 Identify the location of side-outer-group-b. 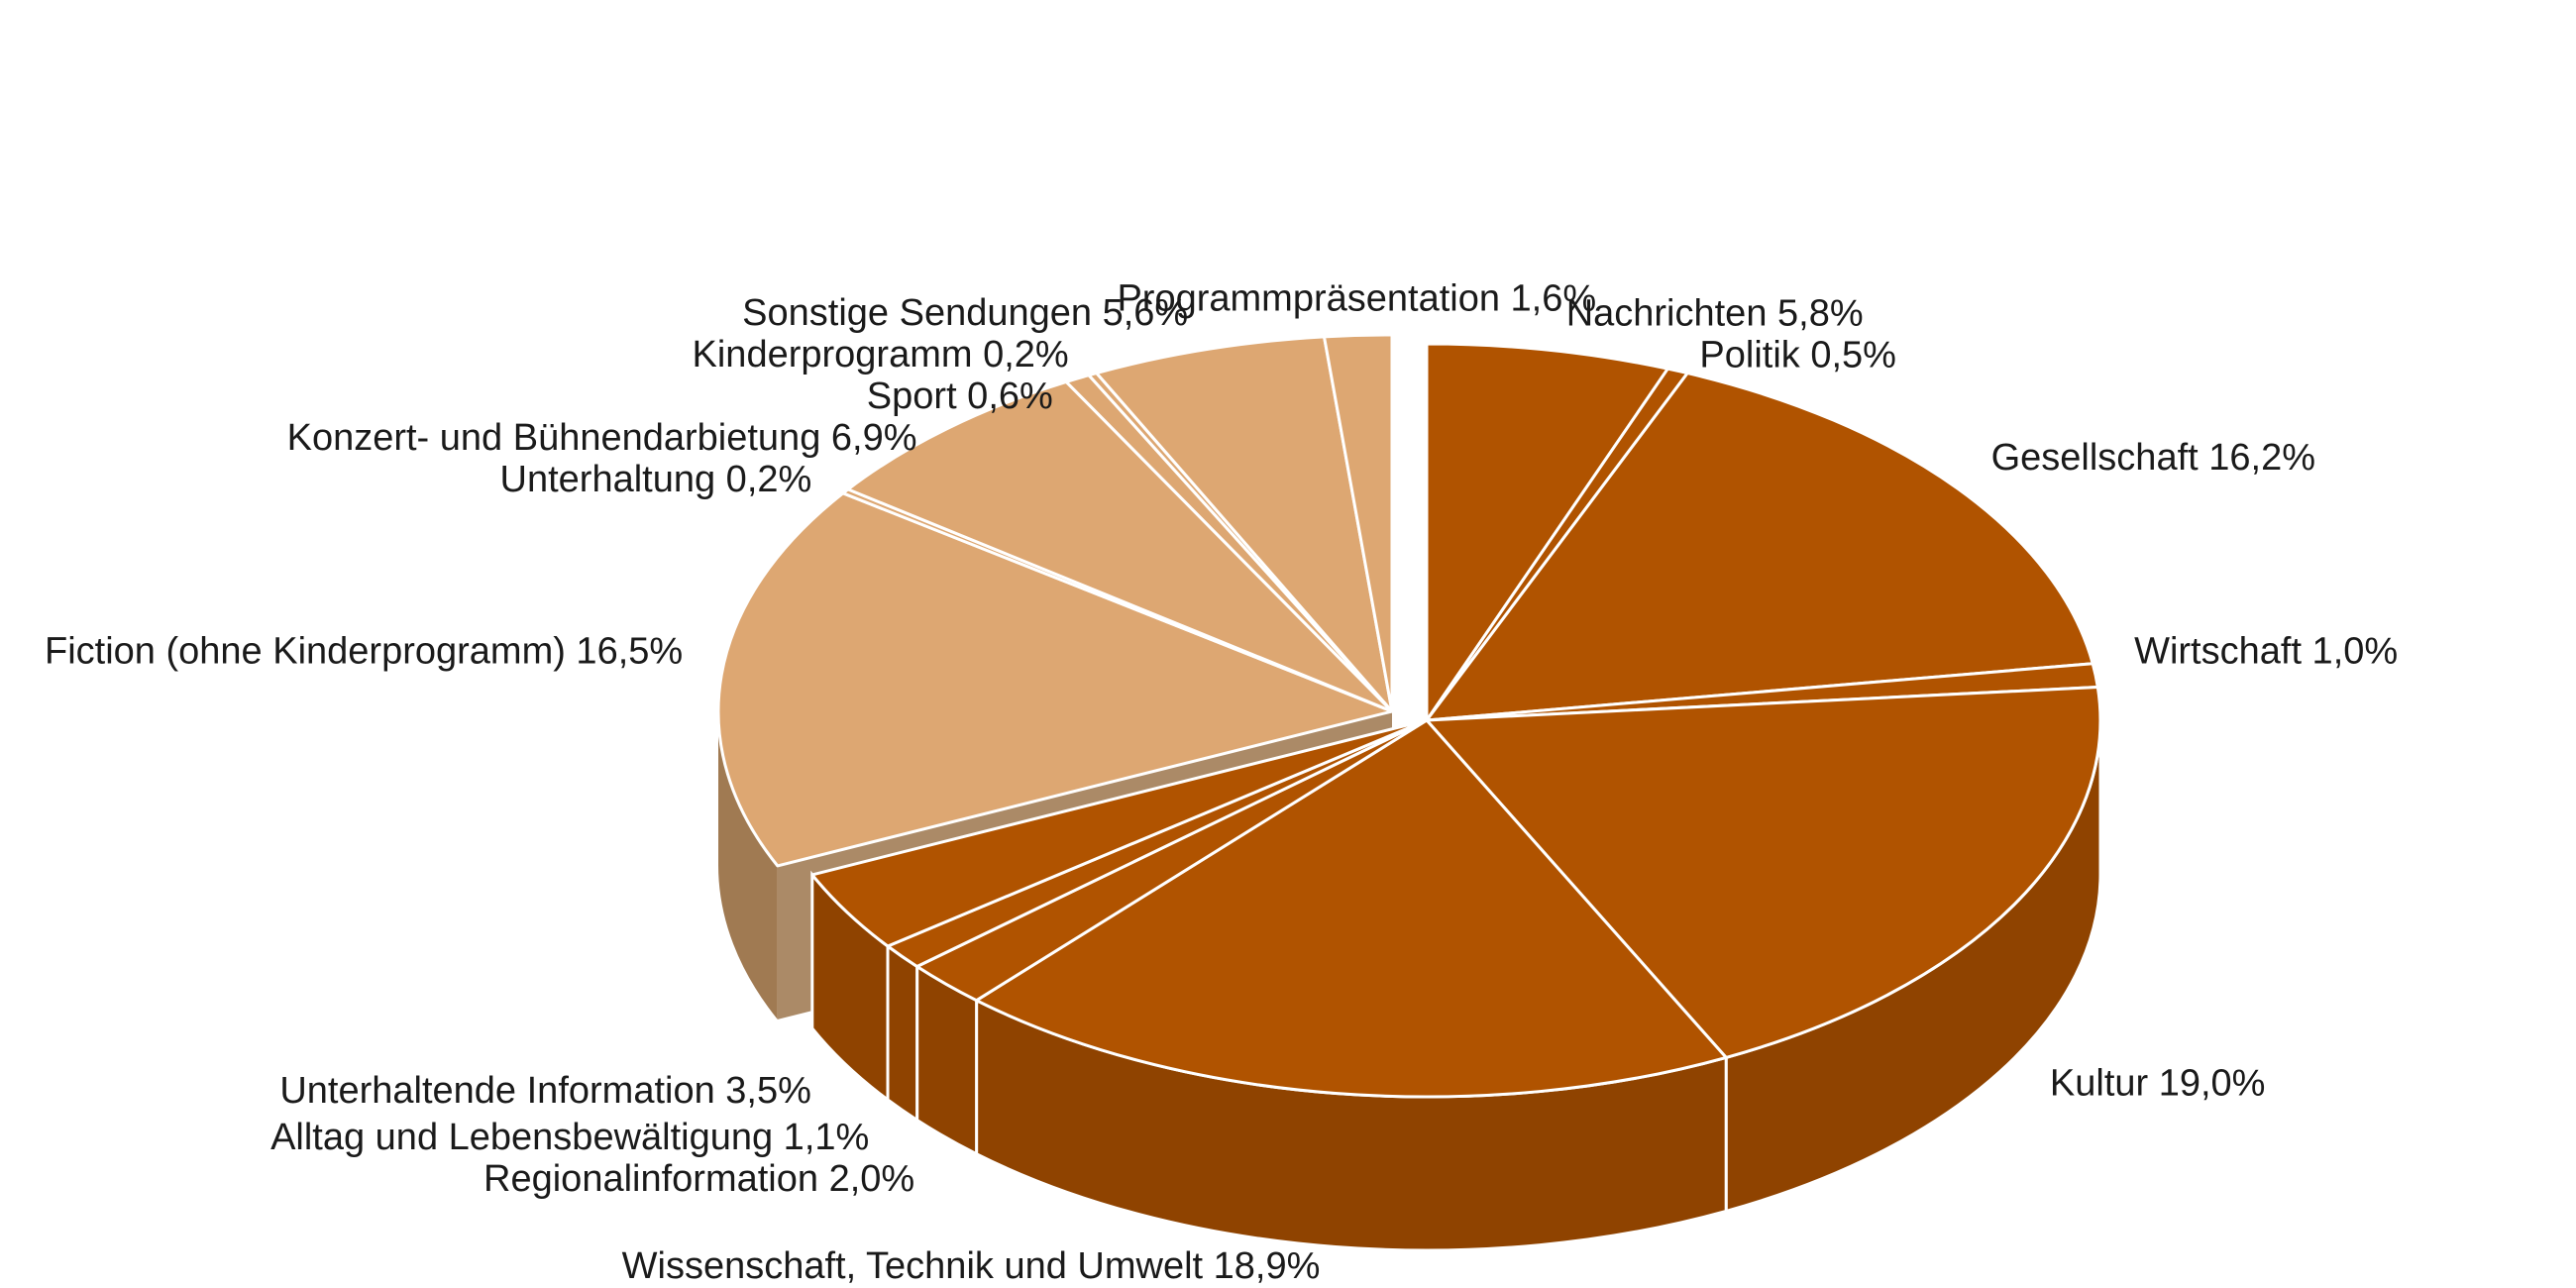
(747, 866).